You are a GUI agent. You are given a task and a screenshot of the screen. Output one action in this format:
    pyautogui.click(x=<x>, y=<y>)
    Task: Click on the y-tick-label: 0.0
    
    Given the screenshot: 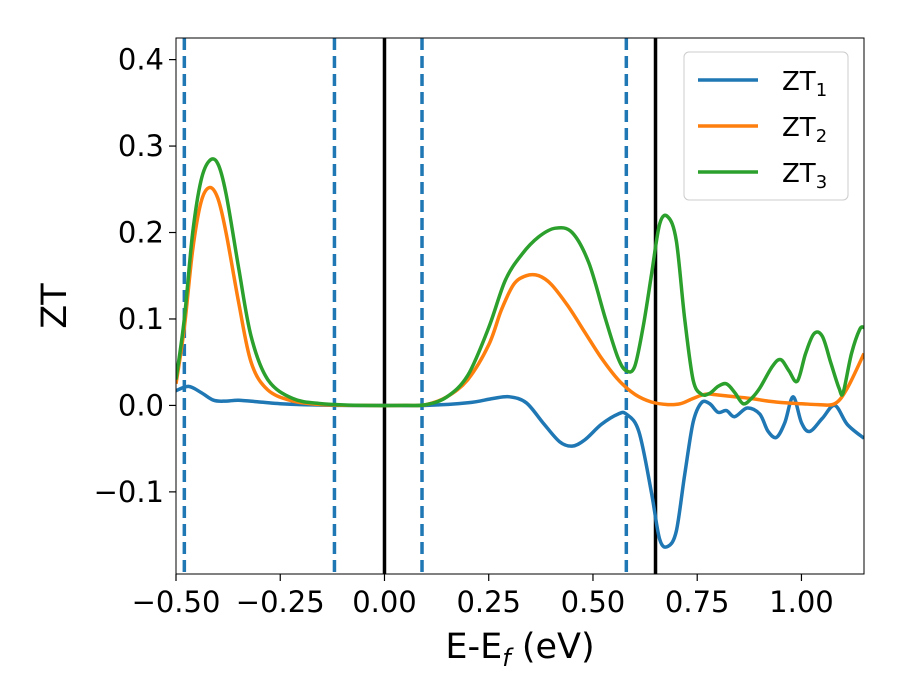 What is the action you would take?
    pyautogui.click(x=141, y=405)
    